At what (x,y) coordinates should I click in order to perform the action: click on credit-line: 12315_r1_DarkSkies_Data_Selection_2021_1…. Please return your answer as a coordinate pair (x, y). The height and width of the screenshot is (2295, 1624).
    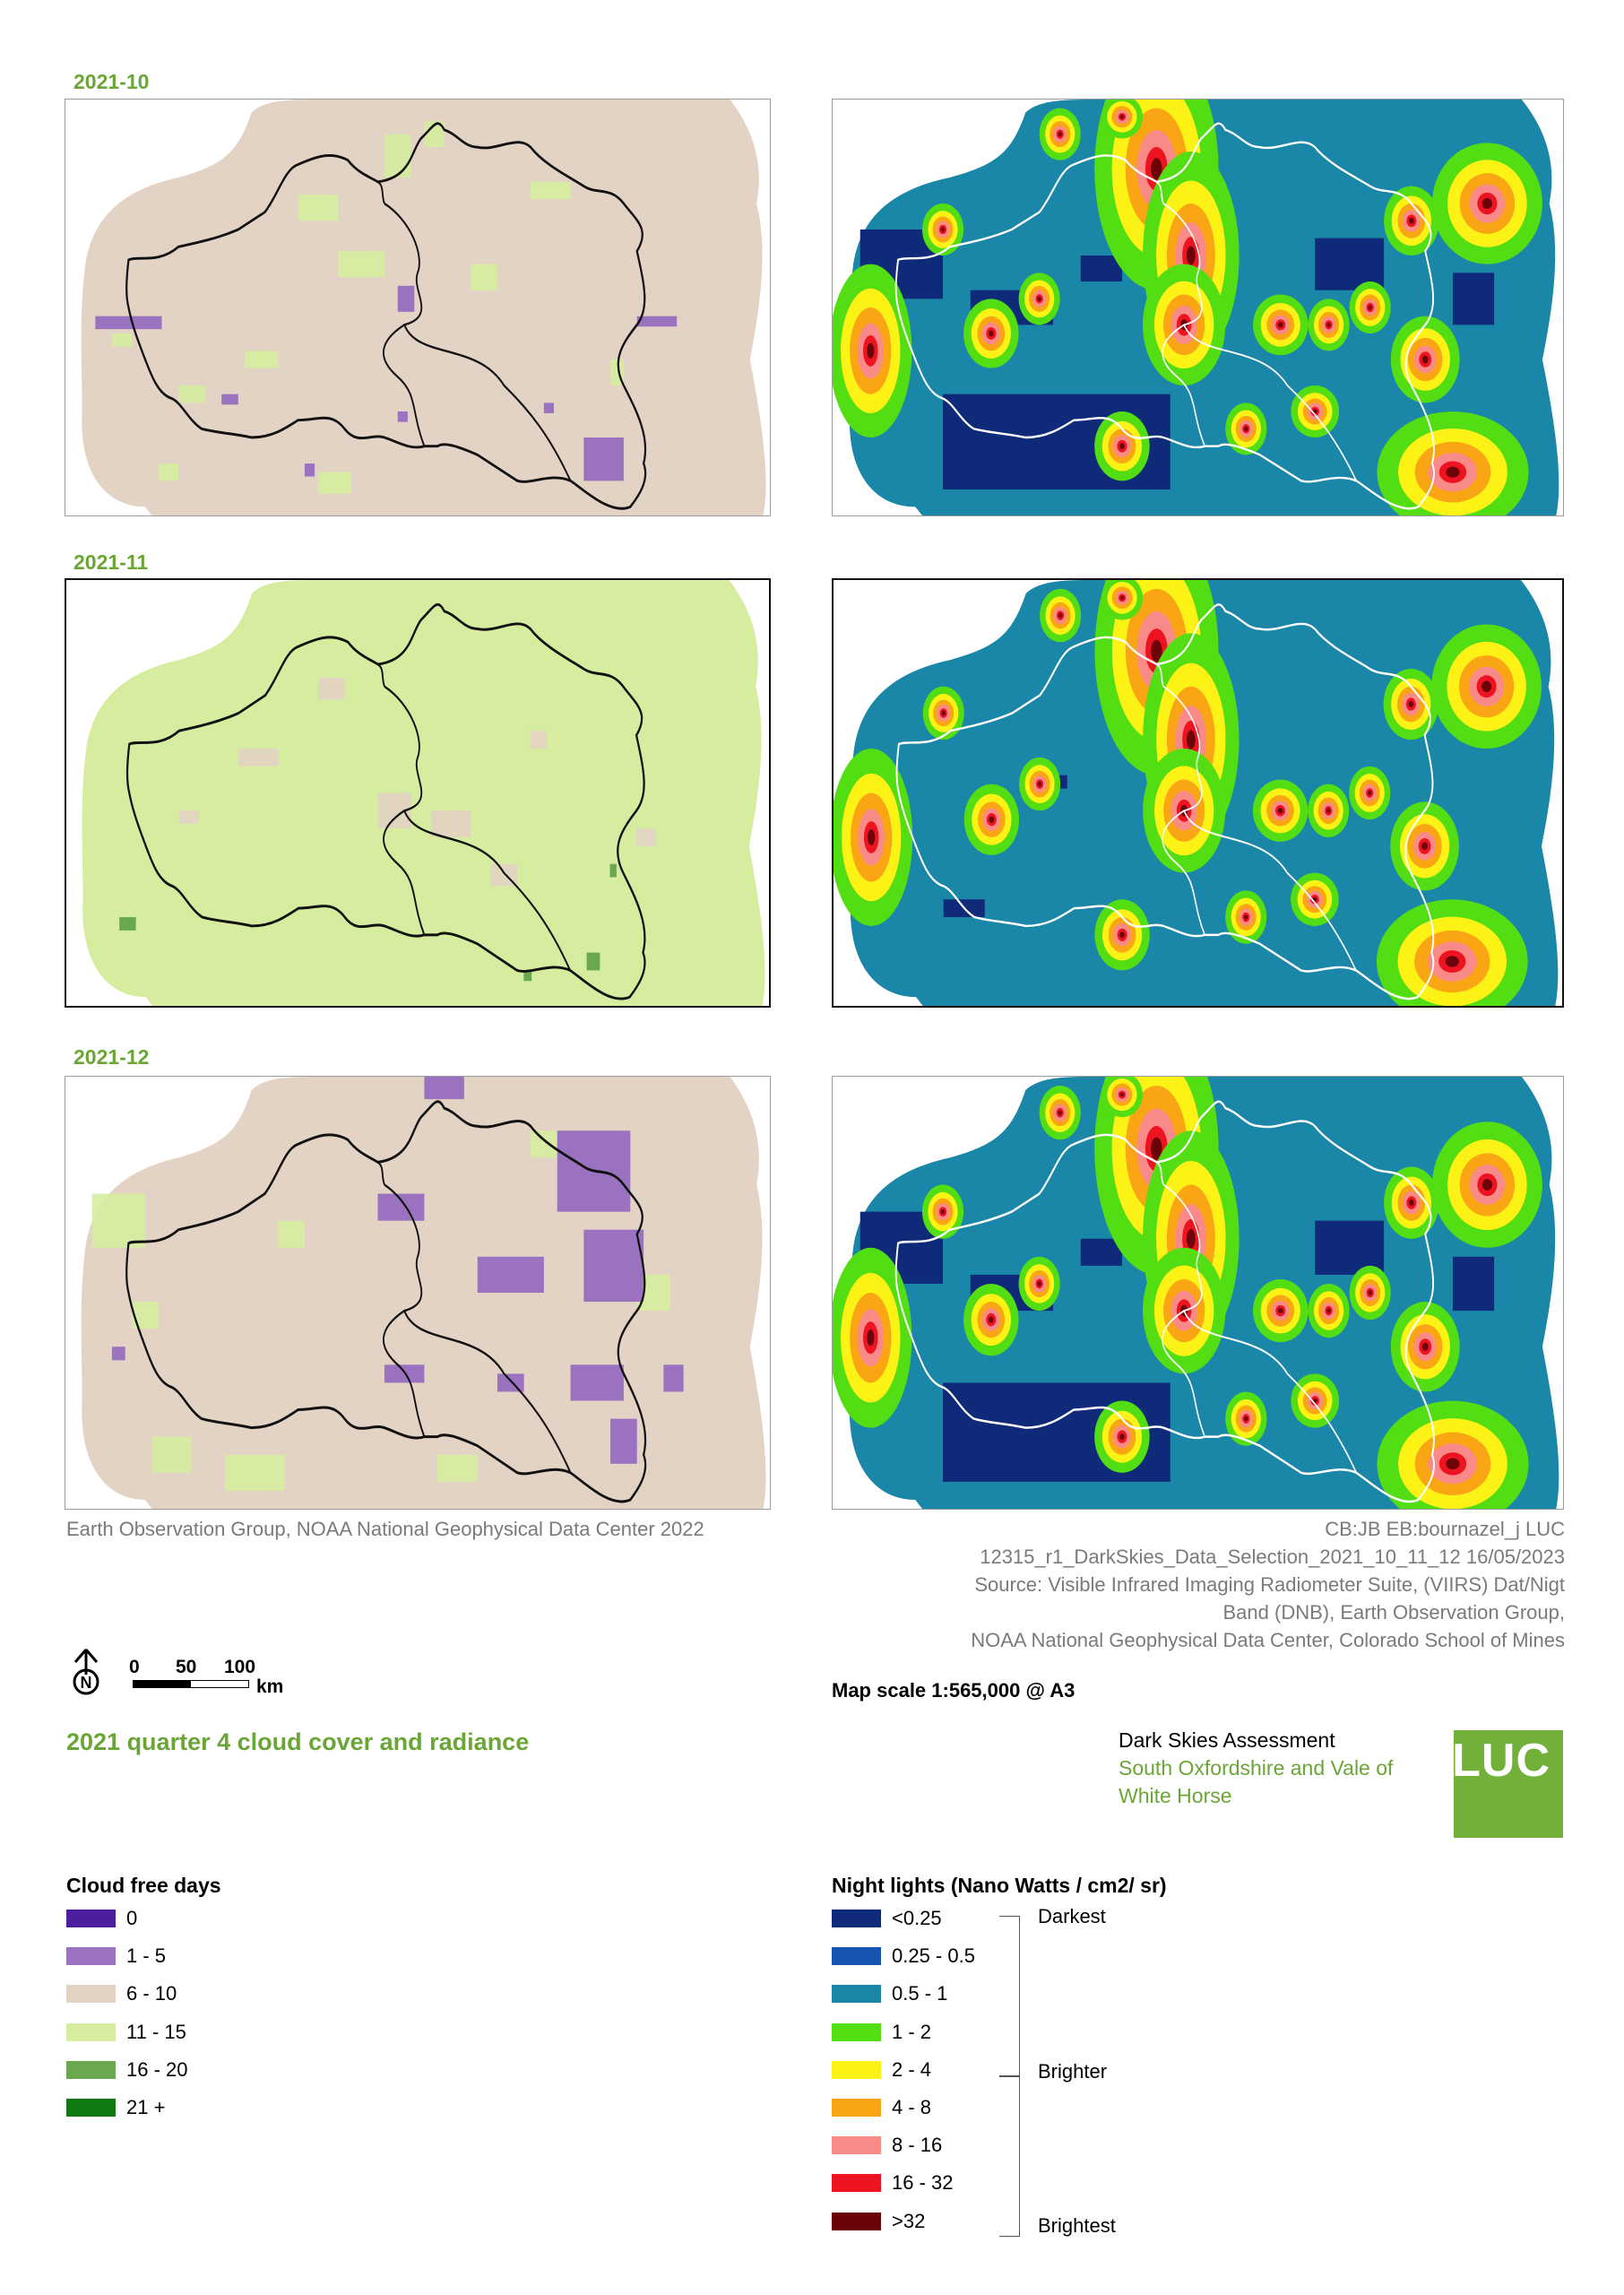
    Looking at the image, I should click on (1273, 1557).